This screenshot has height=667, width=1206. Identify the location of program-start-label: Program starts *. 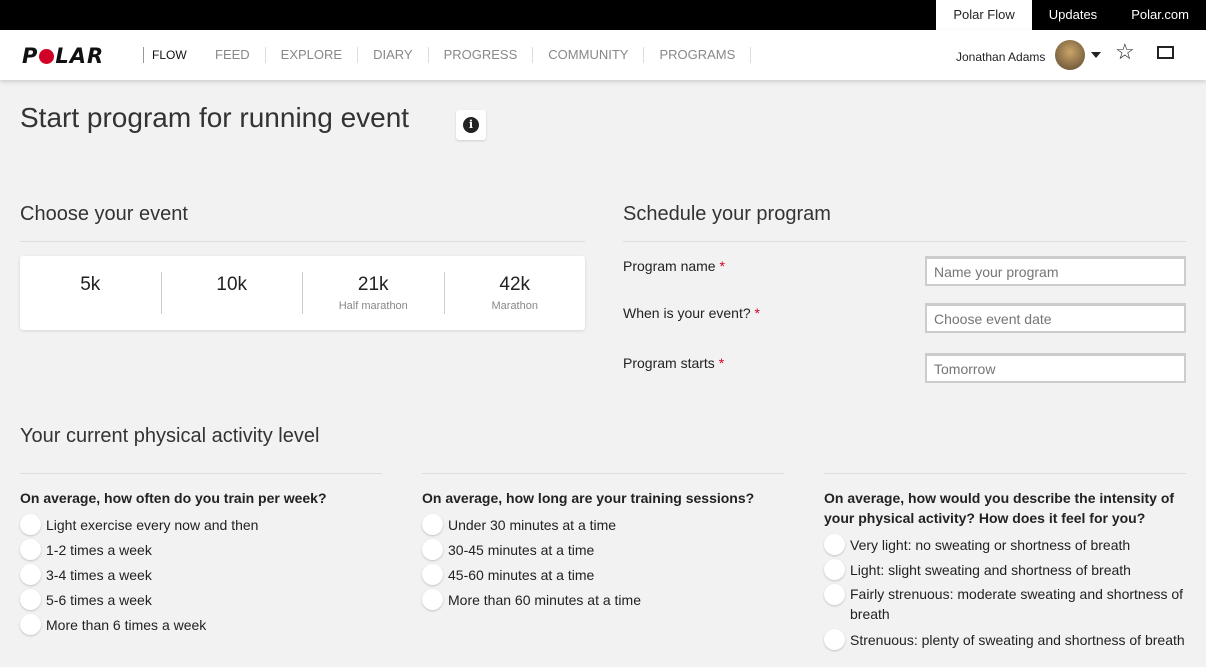
(674, 363).